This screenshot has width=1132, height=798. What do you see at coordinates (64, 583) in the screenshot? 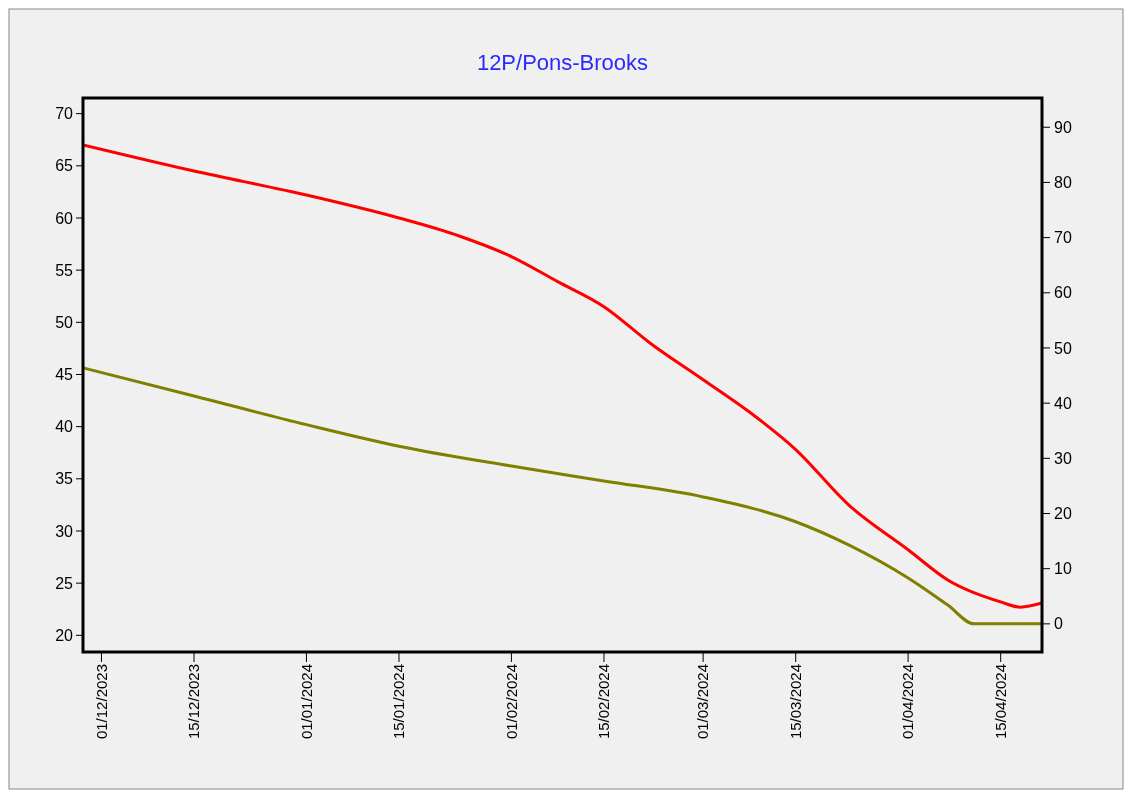
I see `y-tick-label: 25` at bounding box center [64, 583].